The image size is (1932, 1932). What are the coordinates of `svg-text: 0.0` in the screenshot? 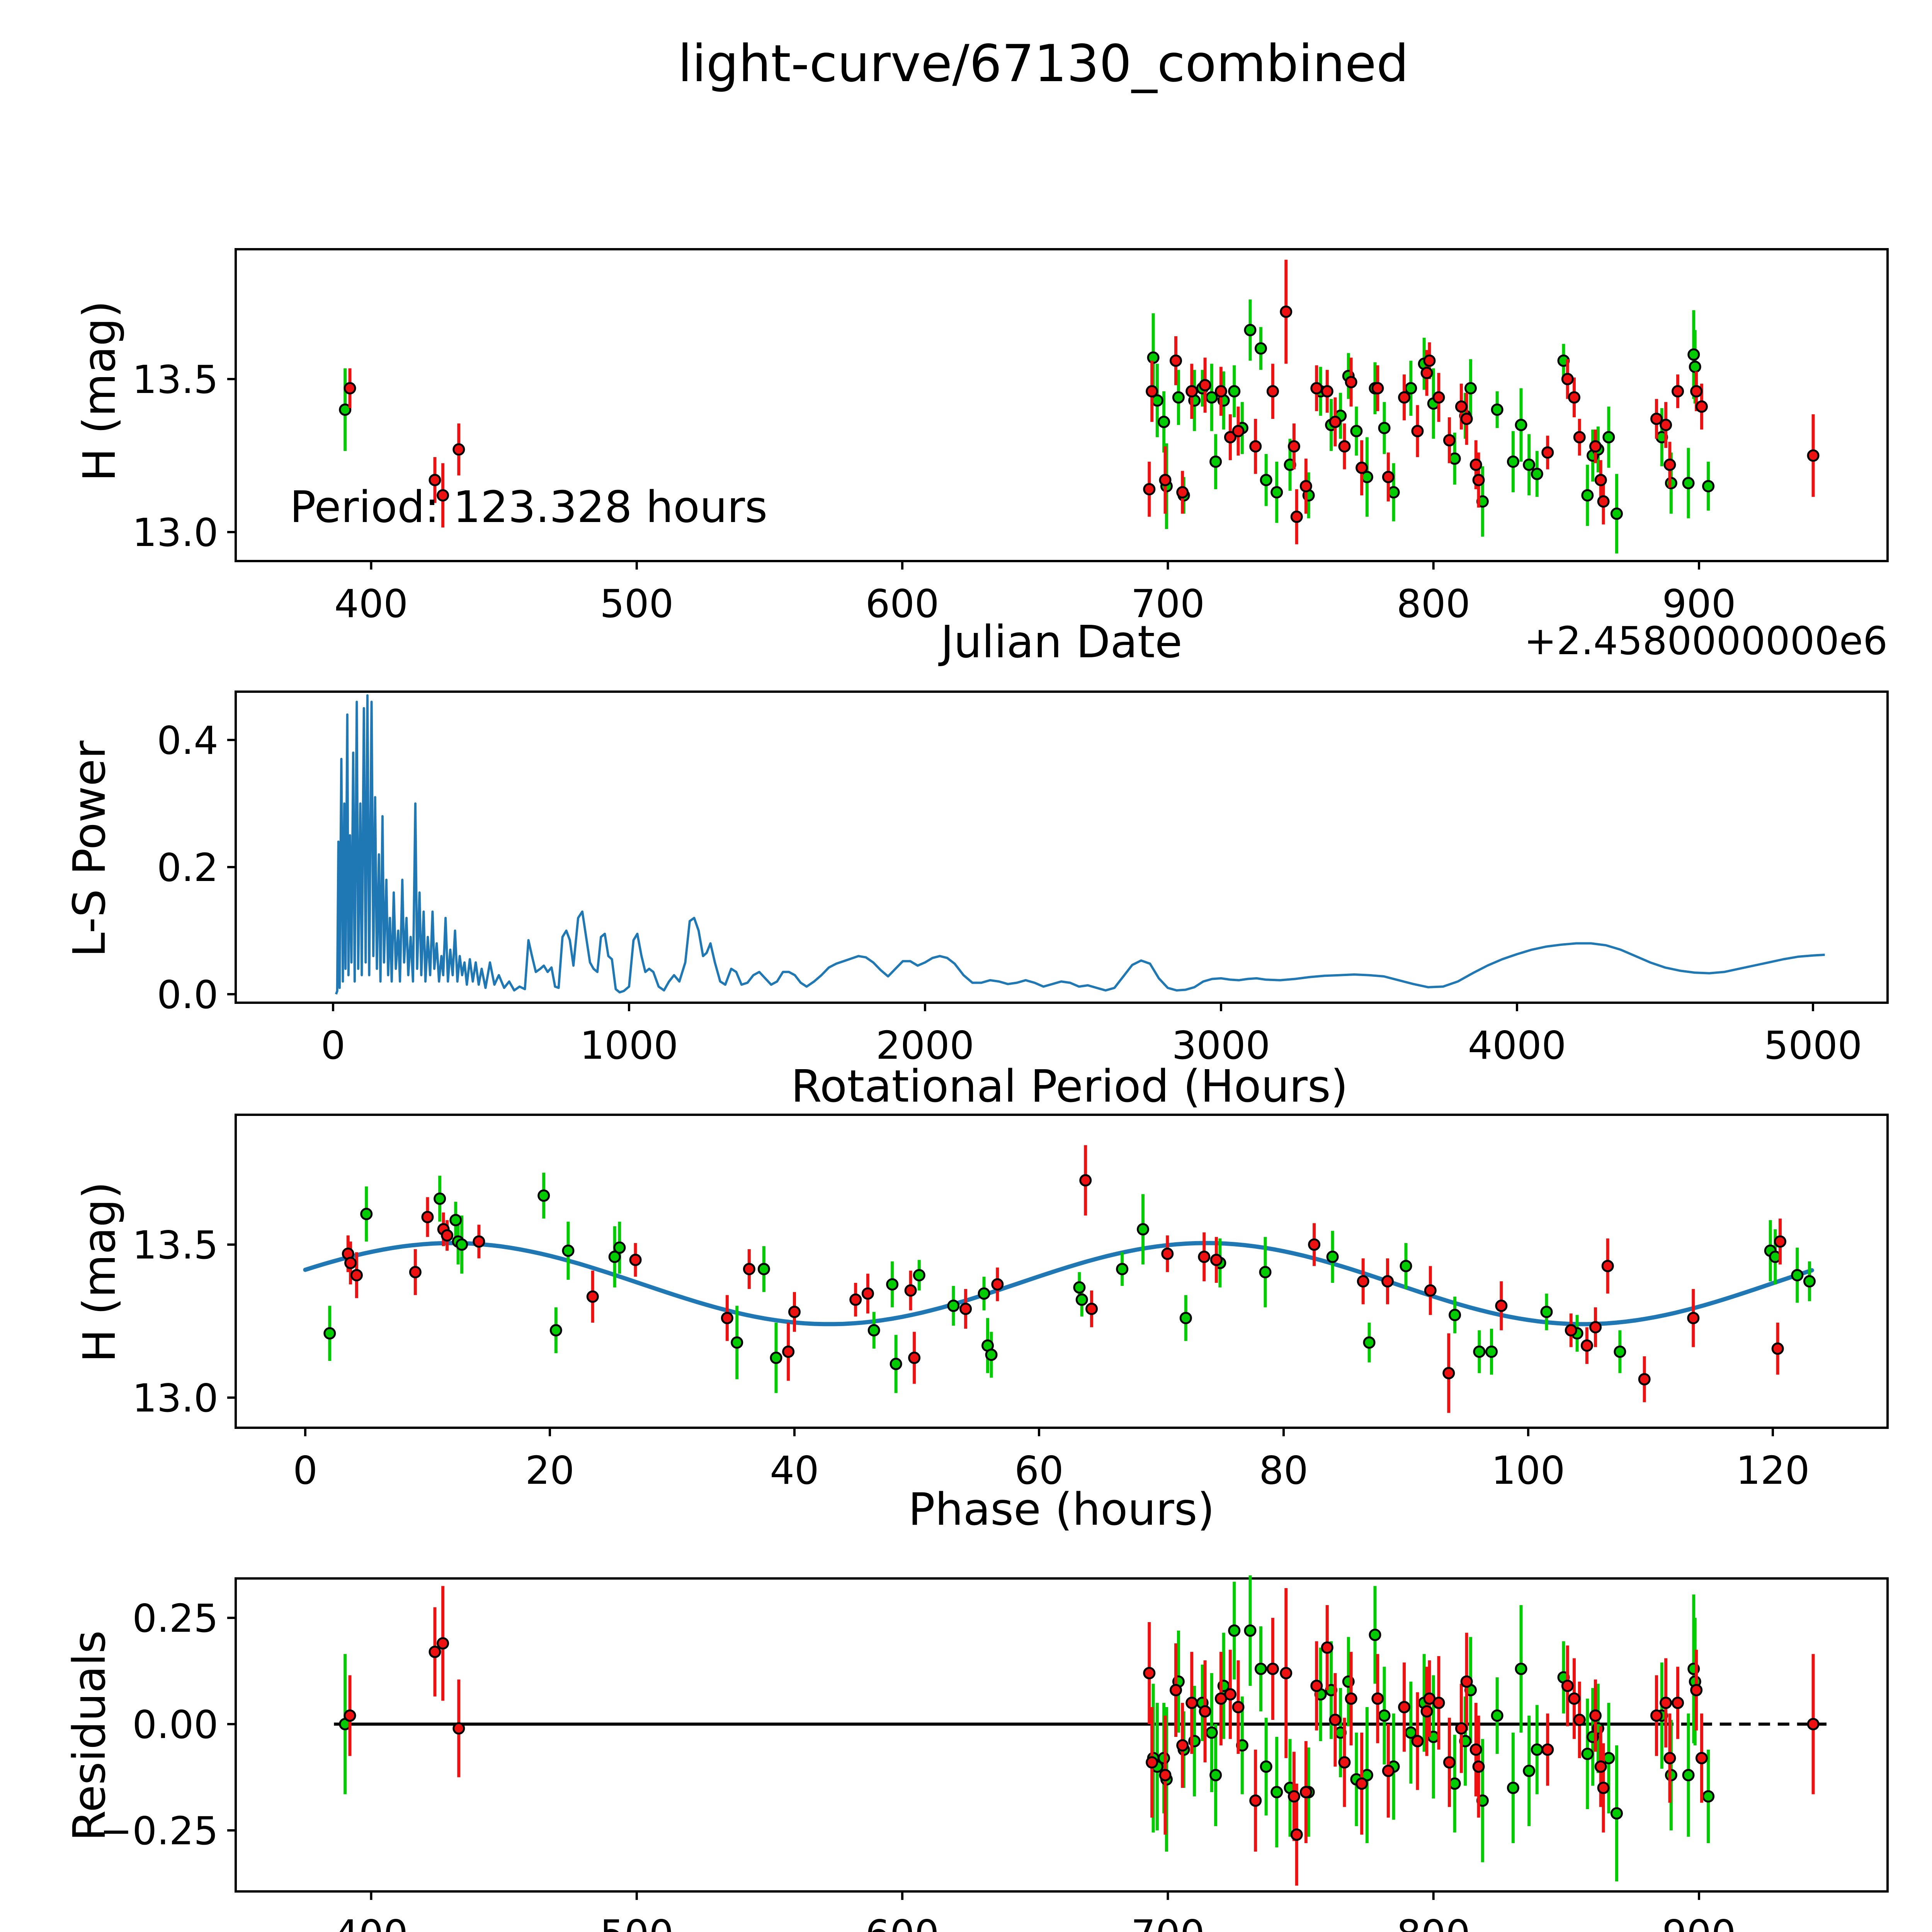 It's located at (188, 994).